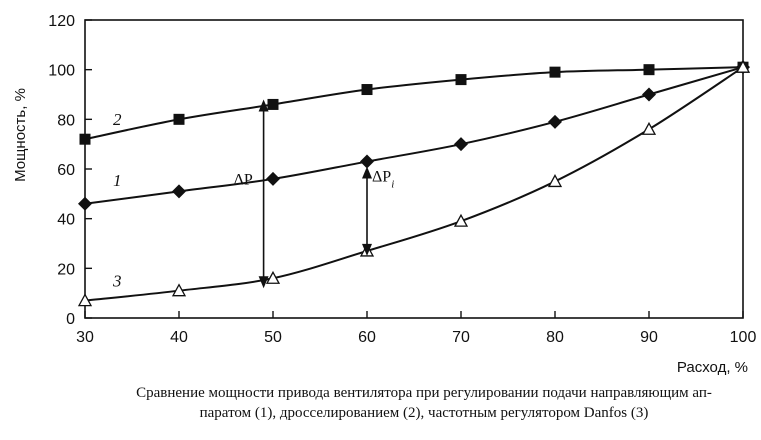  Describe the element at coordinates (117, 281) in the screenshot. I see `series-label-3: 3` at that location.